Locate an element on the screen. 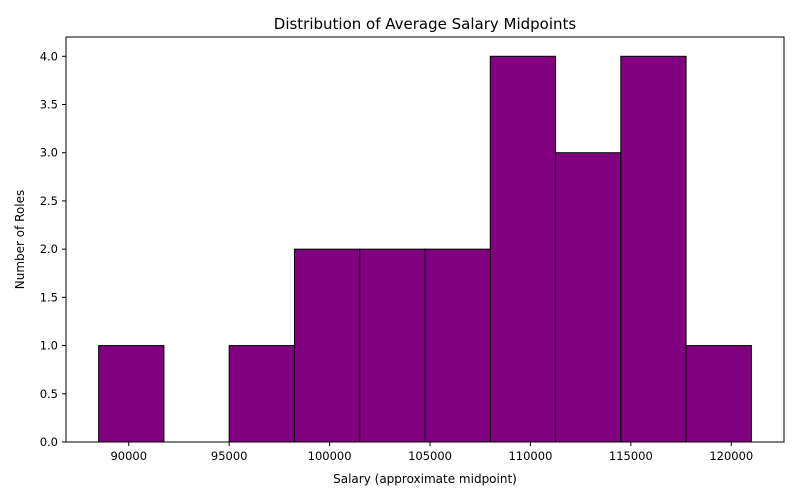 The image size is (800, 500). x-tick-label: 110000 is located at coordinates (530, 456).